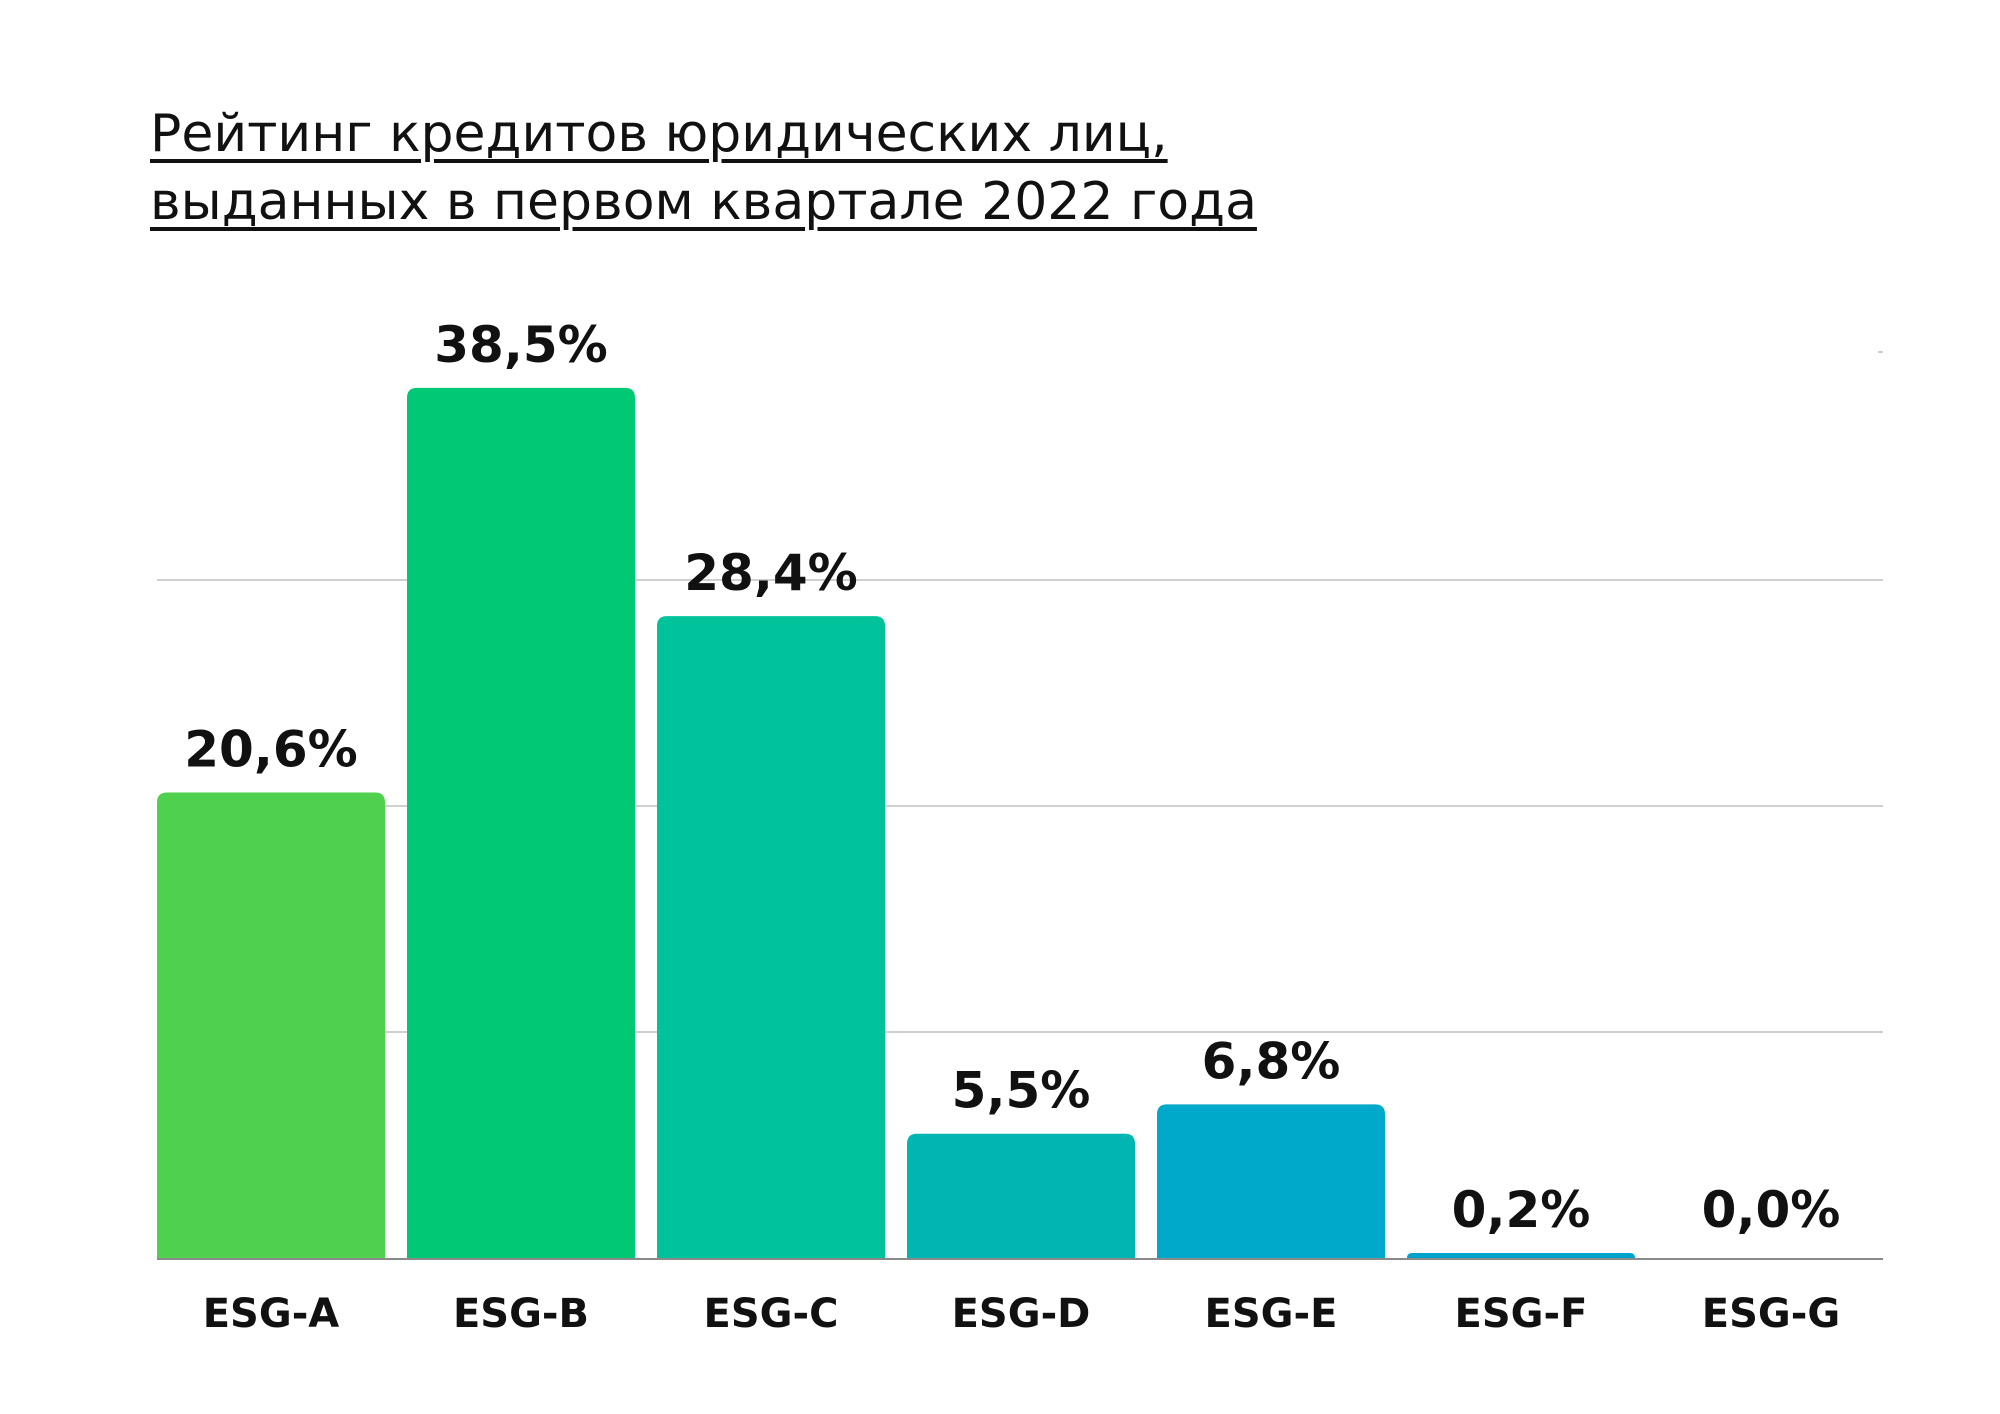 The image size is (2000, 1414). I want to click on bar-esg-e, so click(1271, 1181).